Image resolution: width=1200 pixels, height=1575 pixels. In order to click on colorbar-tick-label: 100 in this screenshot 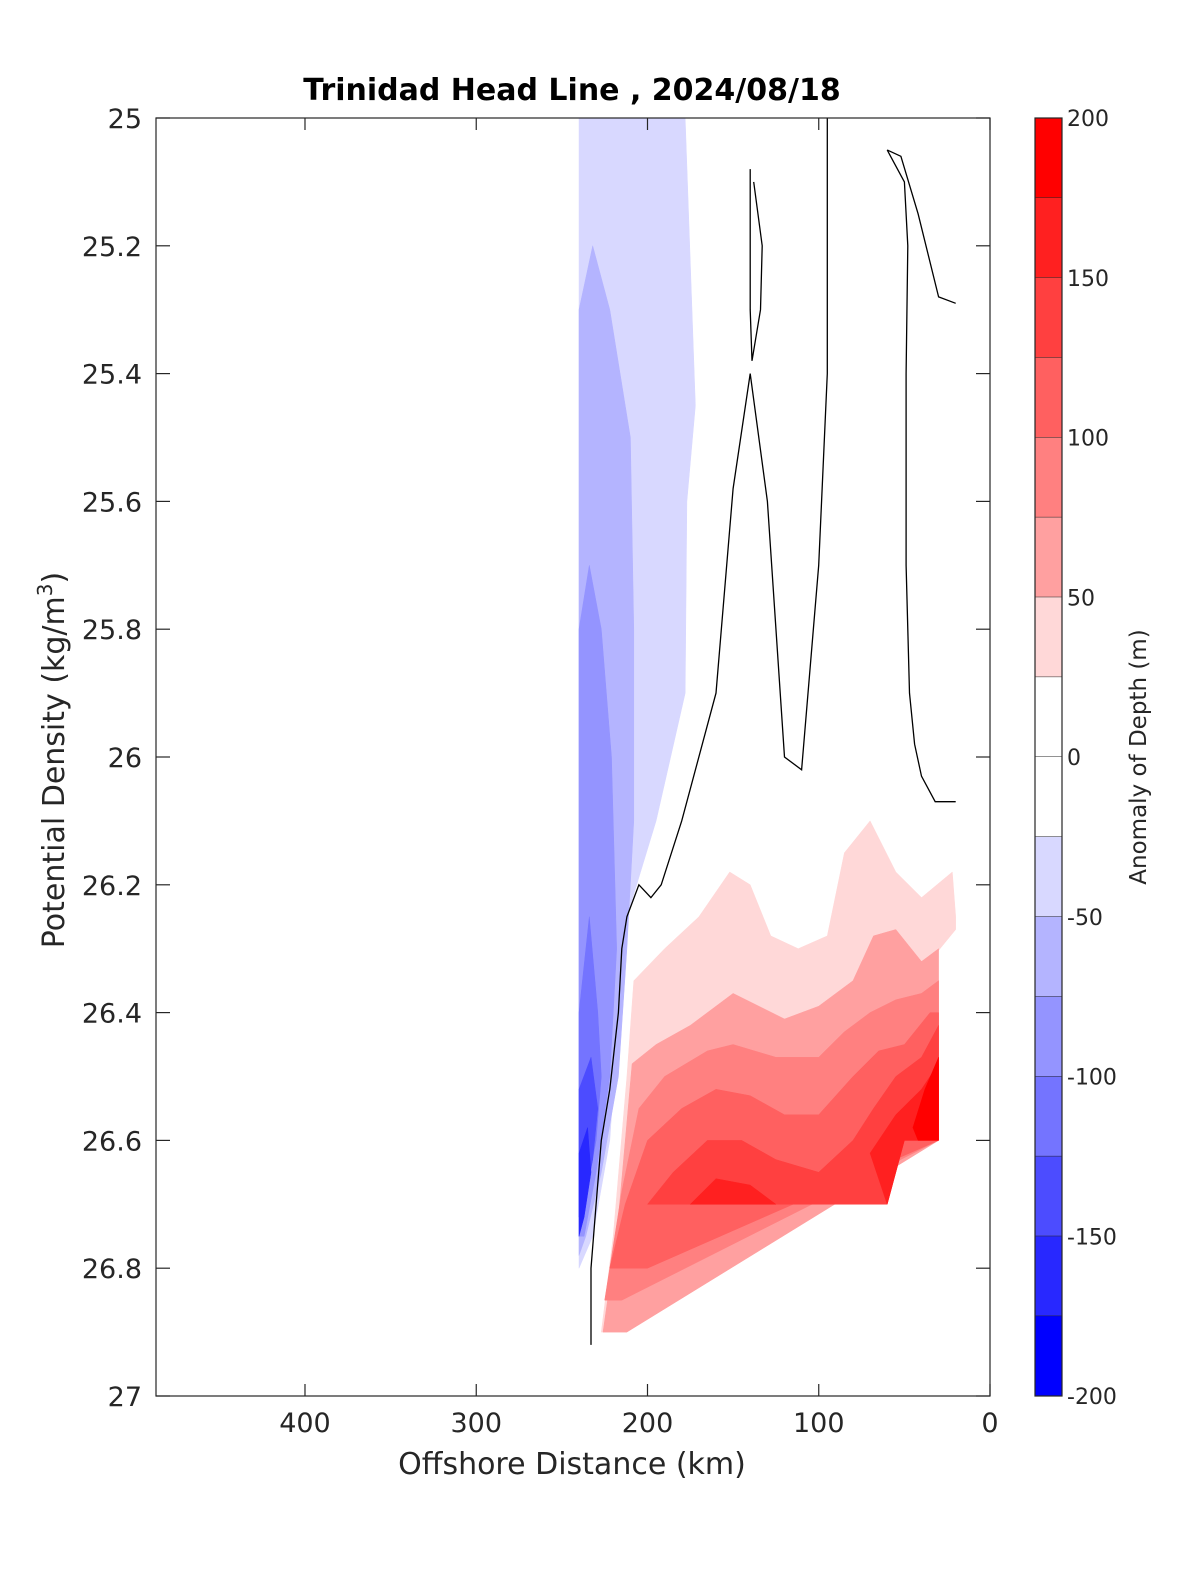, I will do `click(1088, 439)`.